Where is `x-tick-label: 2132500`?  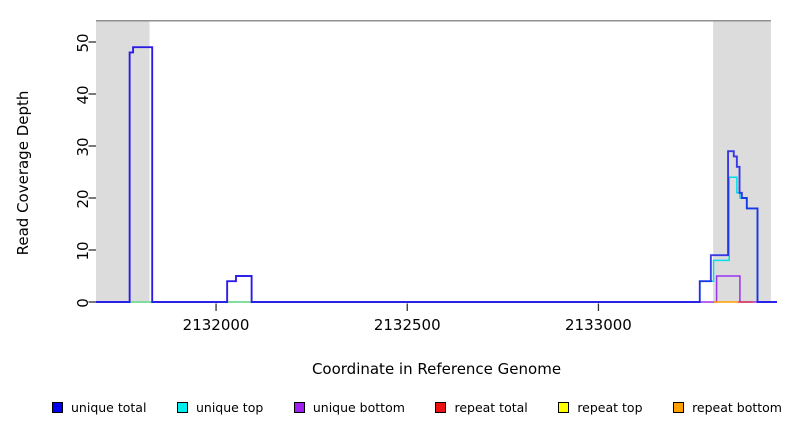 x-tick-label: 2132500 is located at coordinates (407, 325).